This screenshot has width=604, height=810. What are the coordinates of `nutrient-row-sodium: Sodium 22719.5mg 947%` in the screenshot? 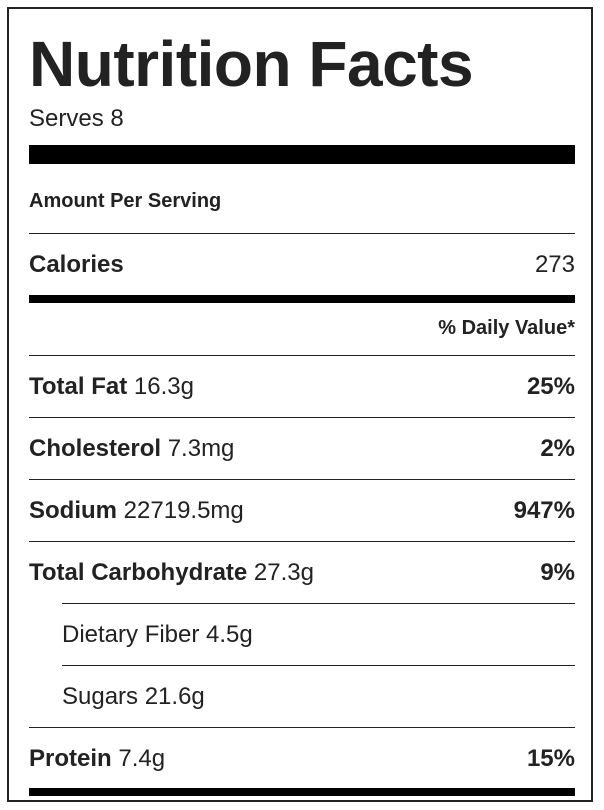 It's located at (302, 511).